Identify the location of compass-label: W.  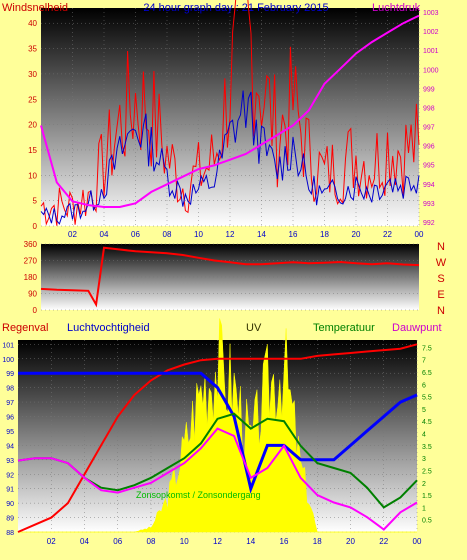
(441, 263).